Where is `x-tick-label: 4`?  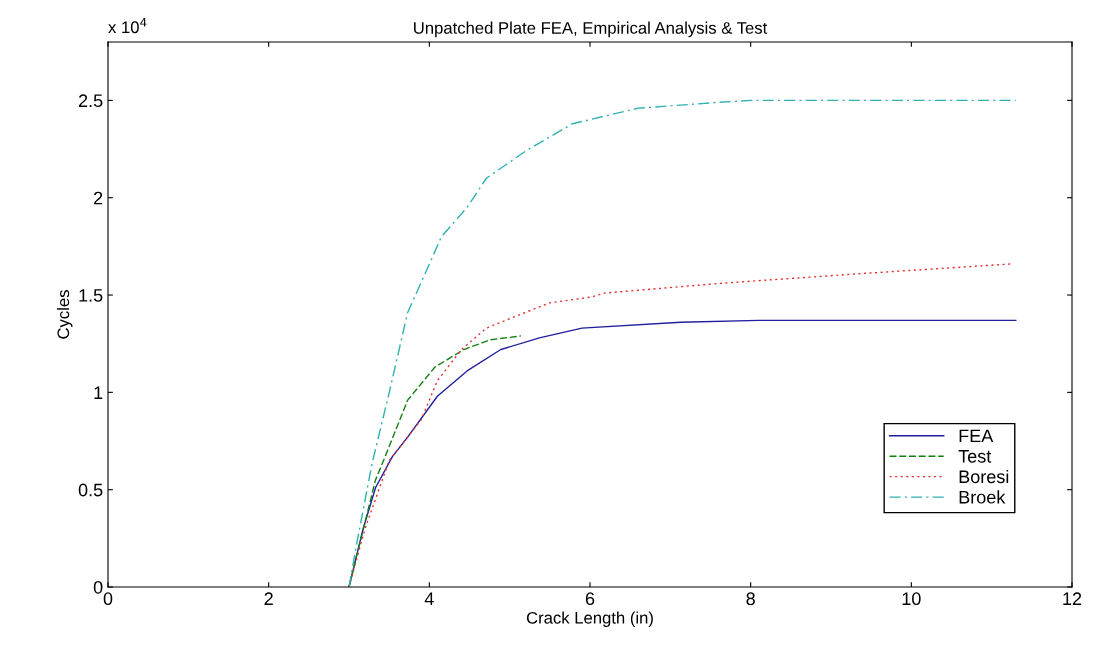 x-tick-label: 4 is located at coordinates (429, 598).